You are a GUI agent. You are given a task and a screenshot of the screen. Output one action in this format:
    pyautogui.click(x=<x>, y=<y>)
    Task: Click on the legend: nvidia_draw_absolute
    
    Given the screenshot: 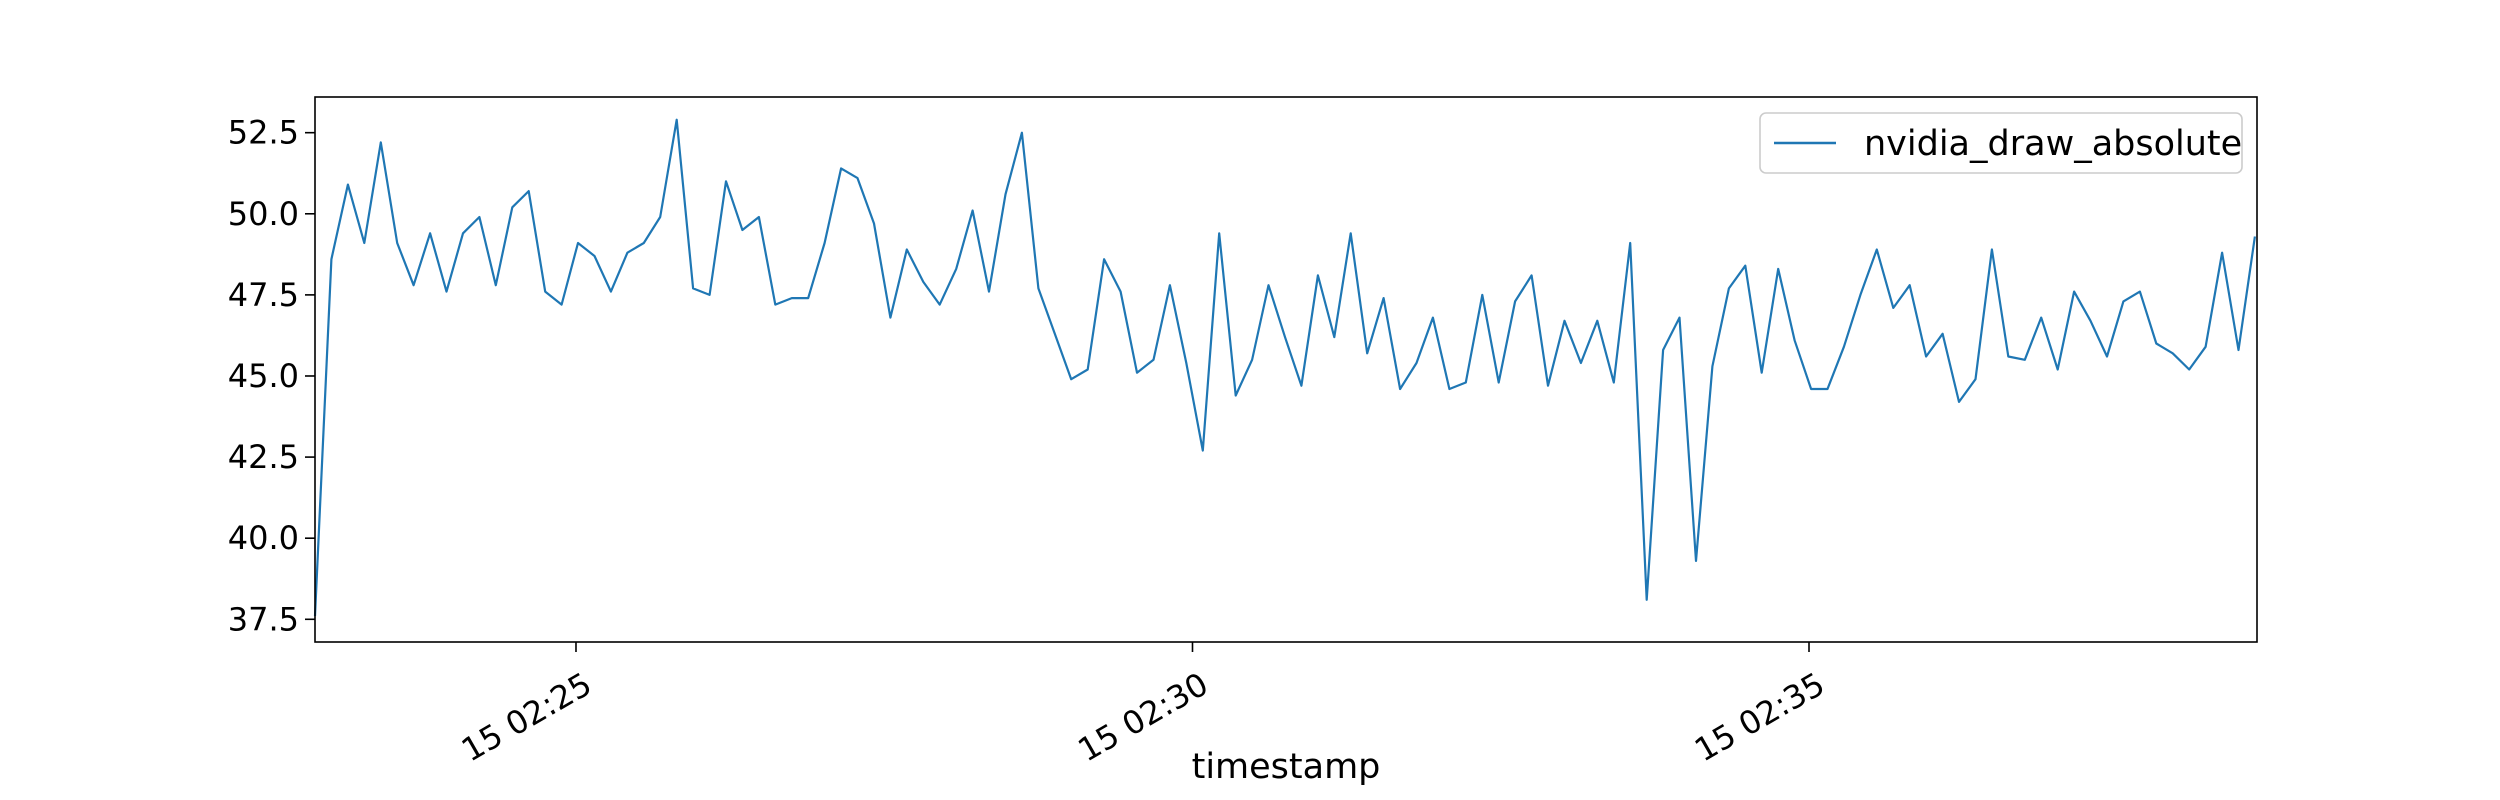 What is the action you would take?
    pyautogui.click(x=2001, y=143)
    